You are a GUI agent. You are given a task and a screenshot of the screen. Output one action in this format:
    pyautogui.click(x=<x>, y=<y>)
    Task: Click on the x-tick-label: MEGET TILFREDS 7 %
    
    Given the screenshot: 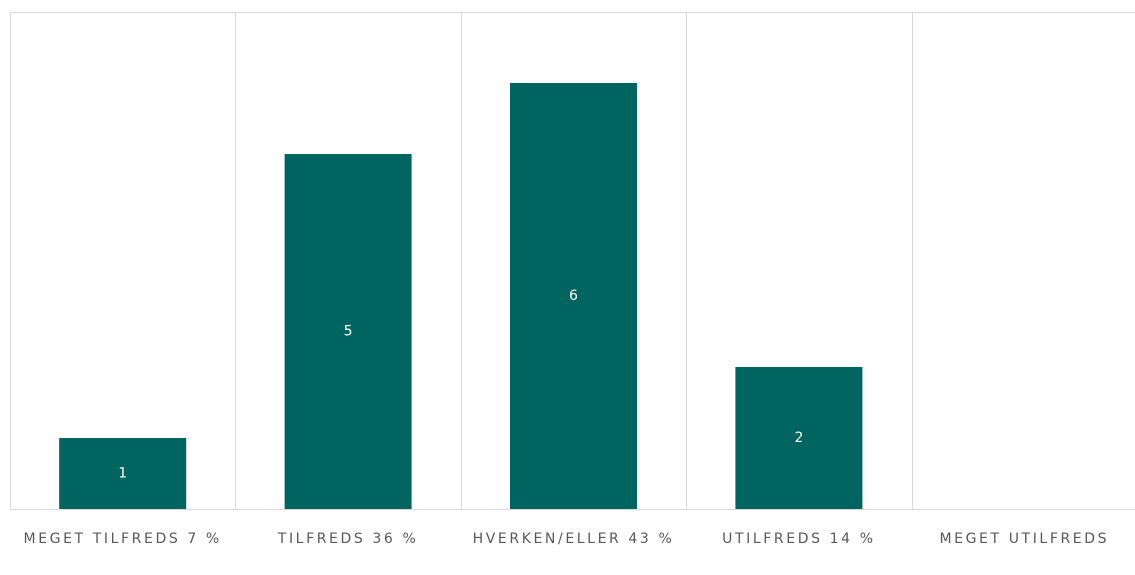 What is the action you would take?
    pyautogui.click(x=122, y=539)
    